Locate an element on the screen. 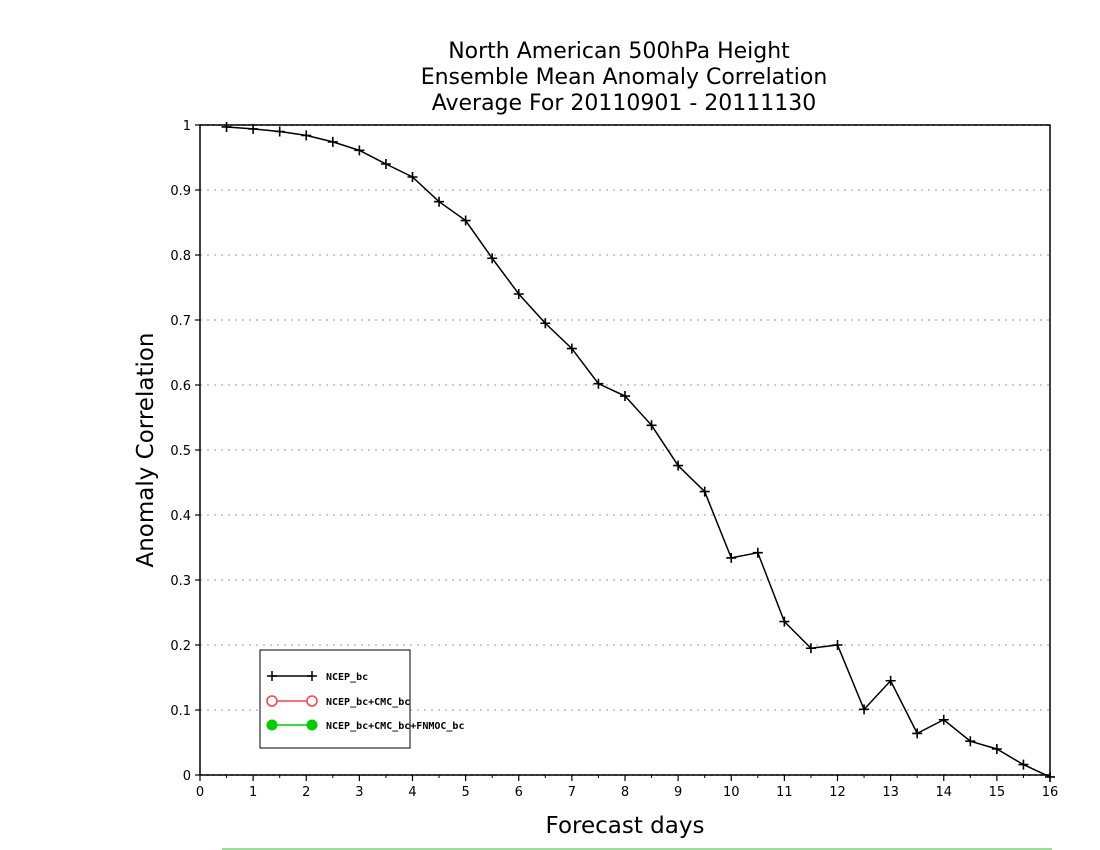  title-line-1: North American 500hPa Height is located at coordinates (619, 51).